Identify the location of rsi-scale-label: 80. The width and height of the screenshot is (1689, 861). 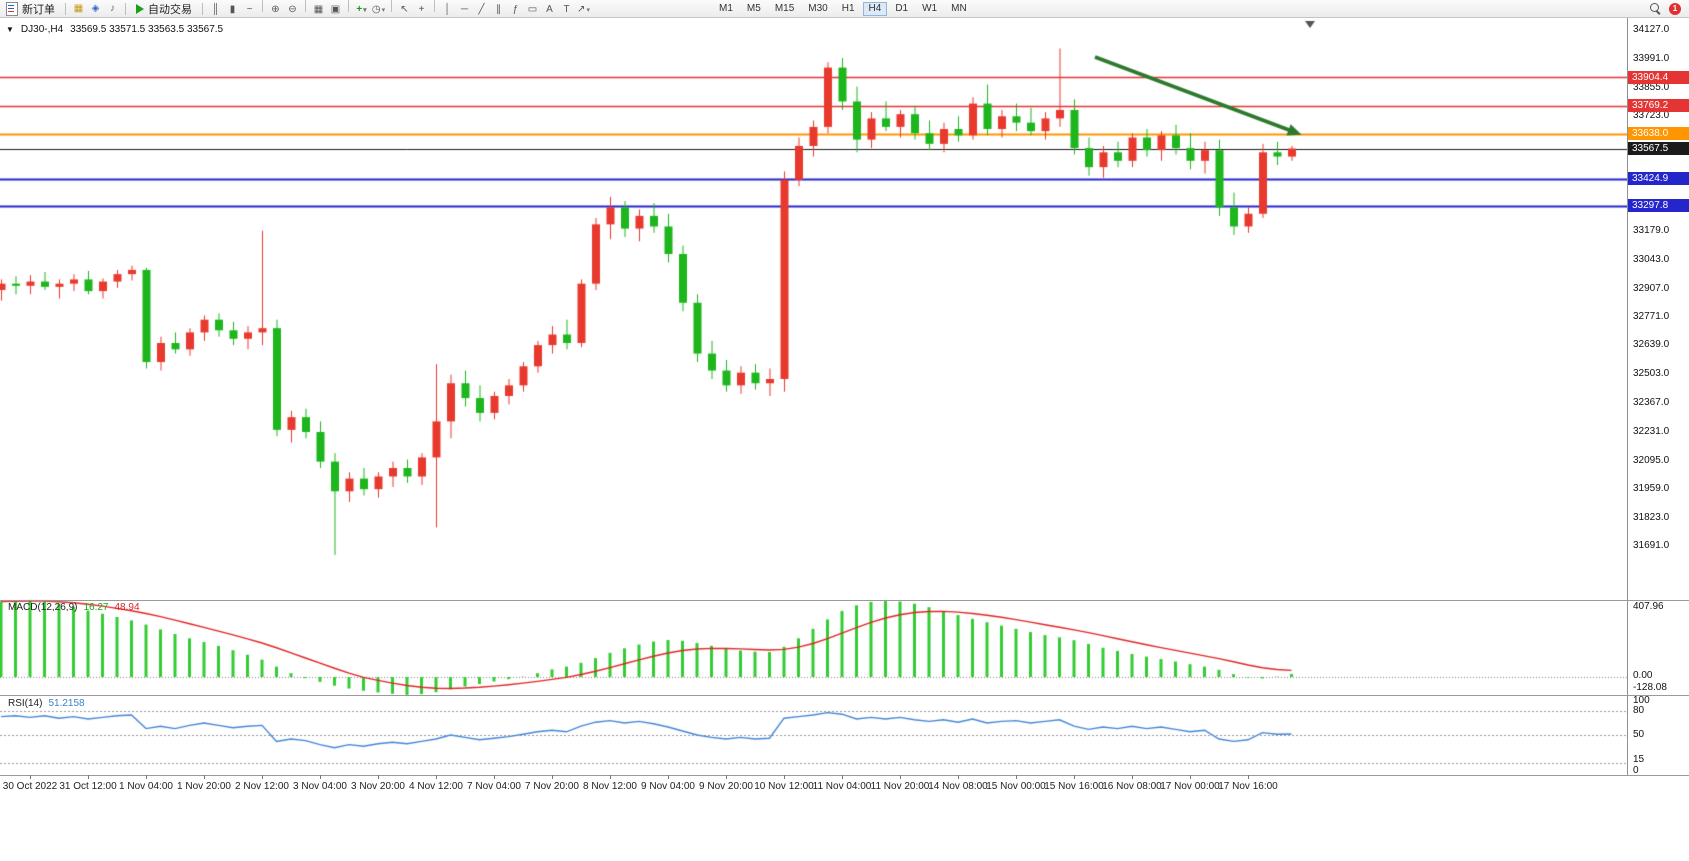
(1639, 710).